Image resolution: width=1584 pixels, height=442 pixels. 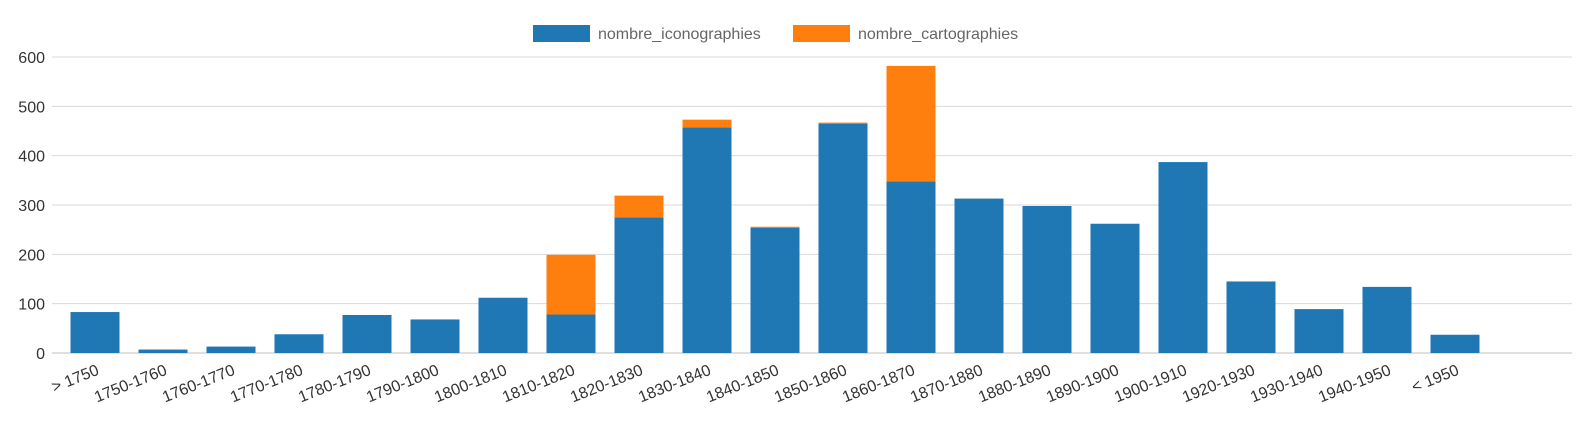 What do you see at coordinates (31, 58) in the screenshot?
I see `y-tick-label: 600` at bounding box center [31, 58].